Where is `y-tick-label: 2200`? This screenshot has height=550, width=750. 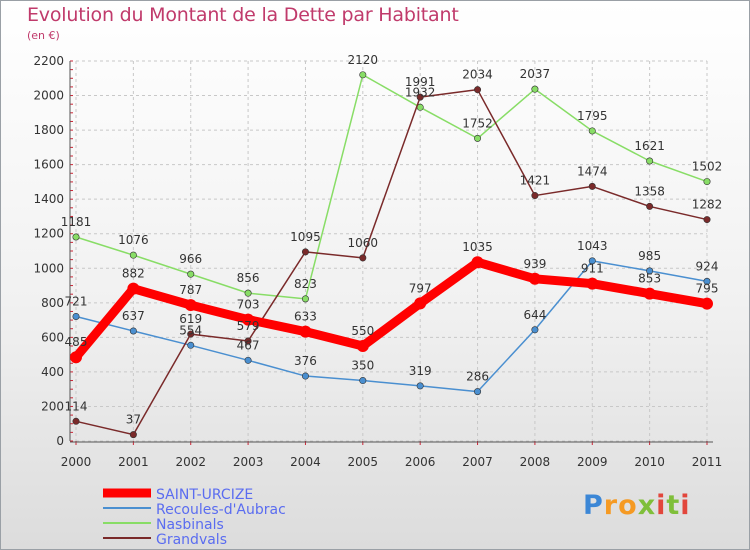
y-tick-label: 2200 is located at coordinates (48, 61).